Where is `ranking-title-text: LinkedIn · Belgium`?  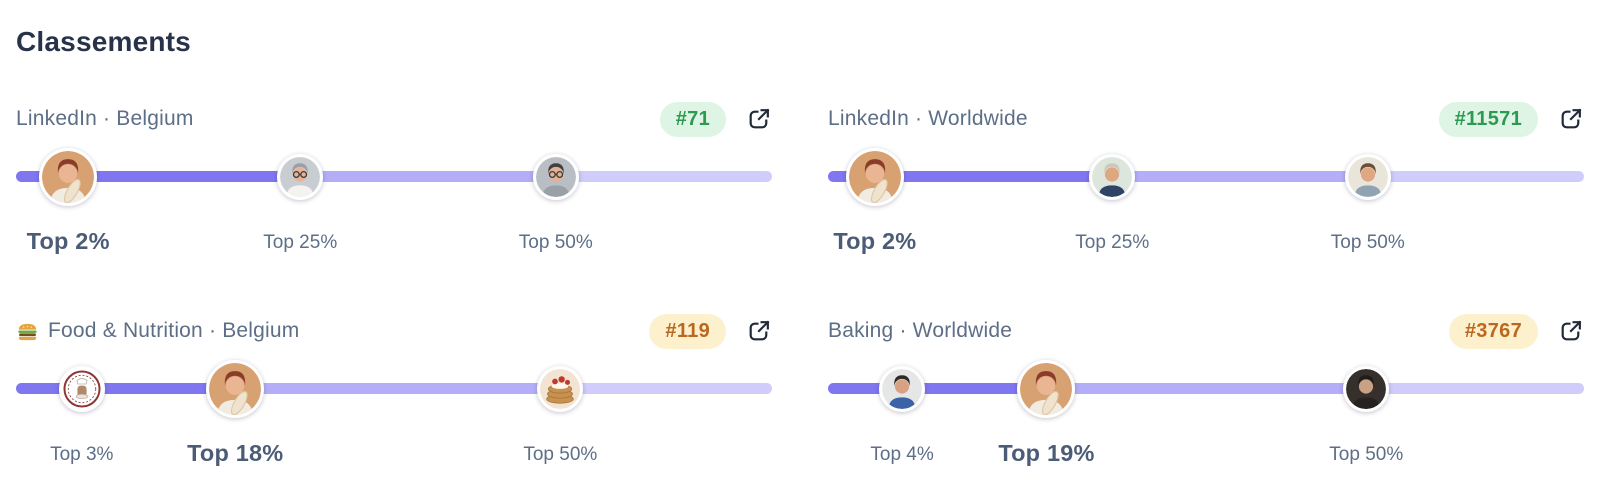
ranking-title-text: LinkedIn · Belgium is located at coordinates (105, 118).